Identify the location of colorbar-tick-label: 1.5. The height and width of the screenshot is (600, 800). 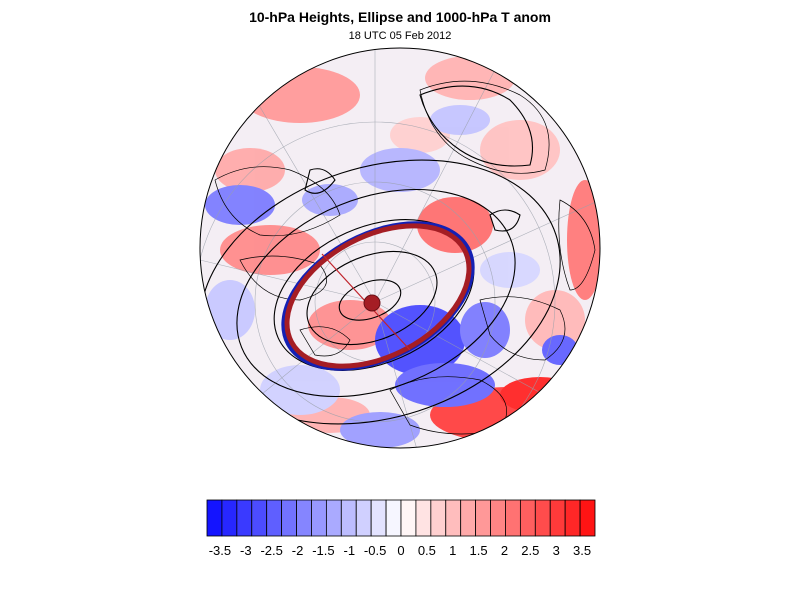
(478, 550).